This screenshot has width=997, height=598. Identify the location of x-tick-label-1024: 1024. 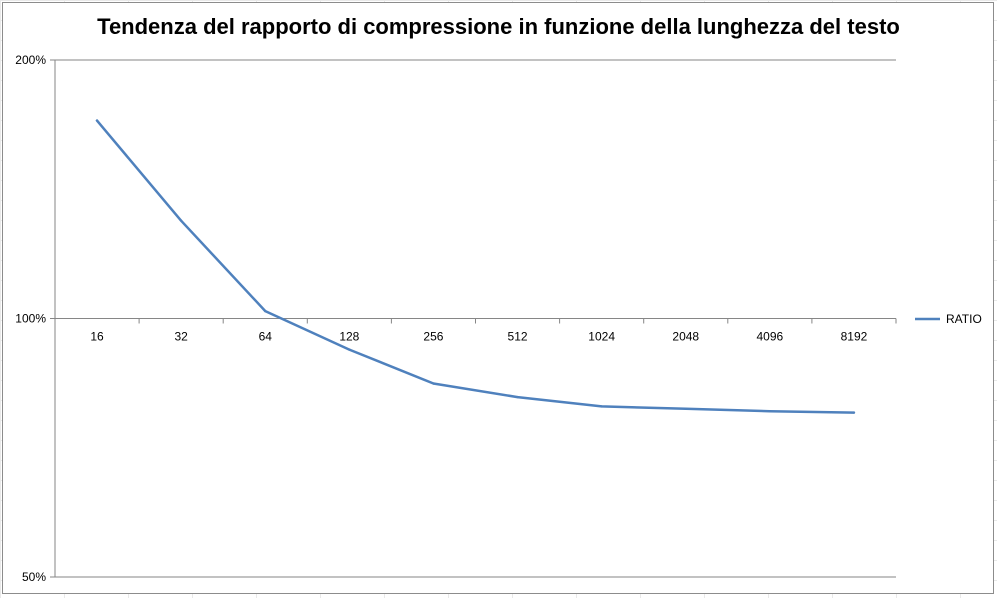
(601, 337).